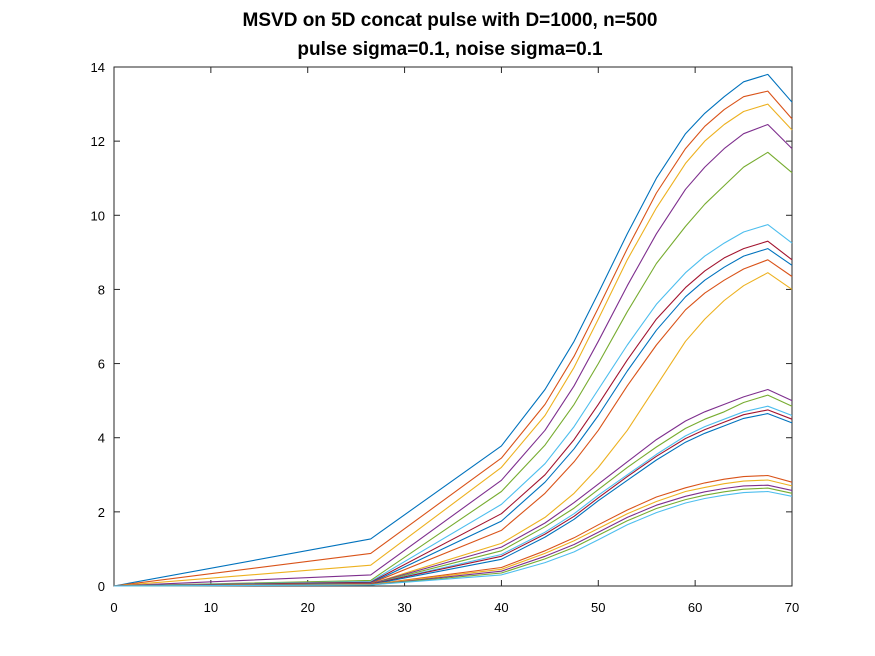  Describe the element at coordinates (404, 607) in the screenshot. I see `x-tick-label: 30` at that location.